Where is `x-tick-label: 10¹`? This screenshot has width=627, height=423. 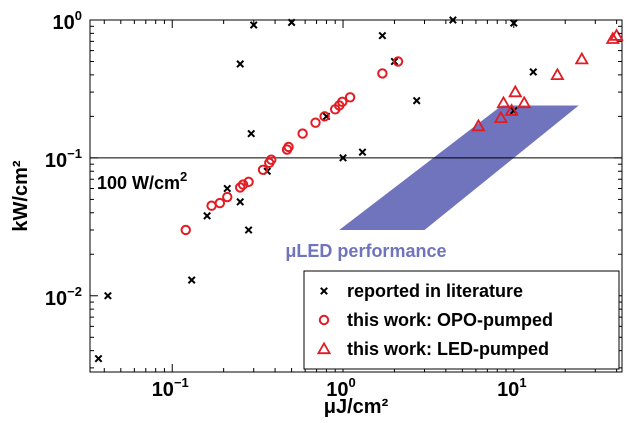
x-tick-label: 10¹ is located at coordinates (511, 388).